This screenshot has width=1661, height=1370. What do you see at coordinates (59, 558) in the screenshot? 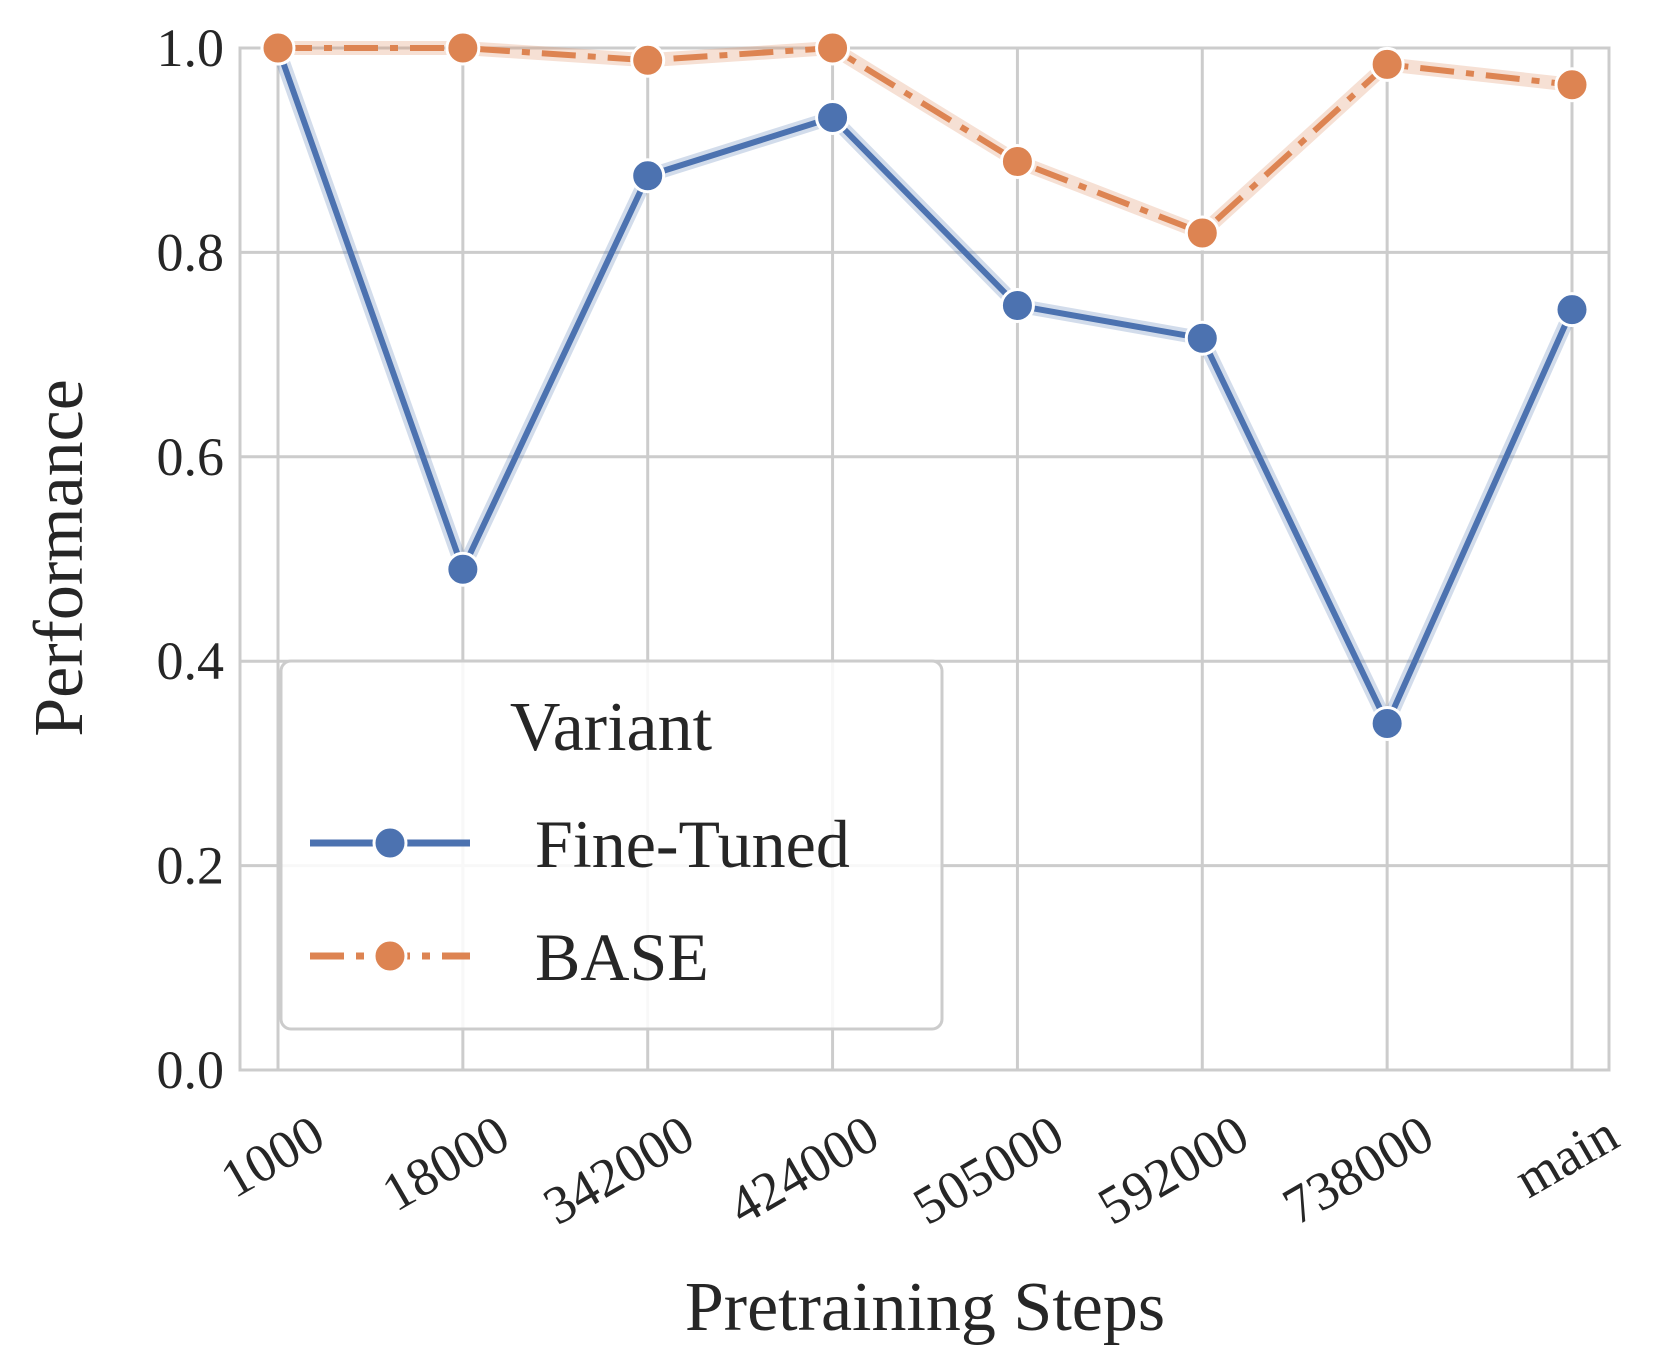
I see `y-axis-label: Performance` at bounding box center [59, 558].